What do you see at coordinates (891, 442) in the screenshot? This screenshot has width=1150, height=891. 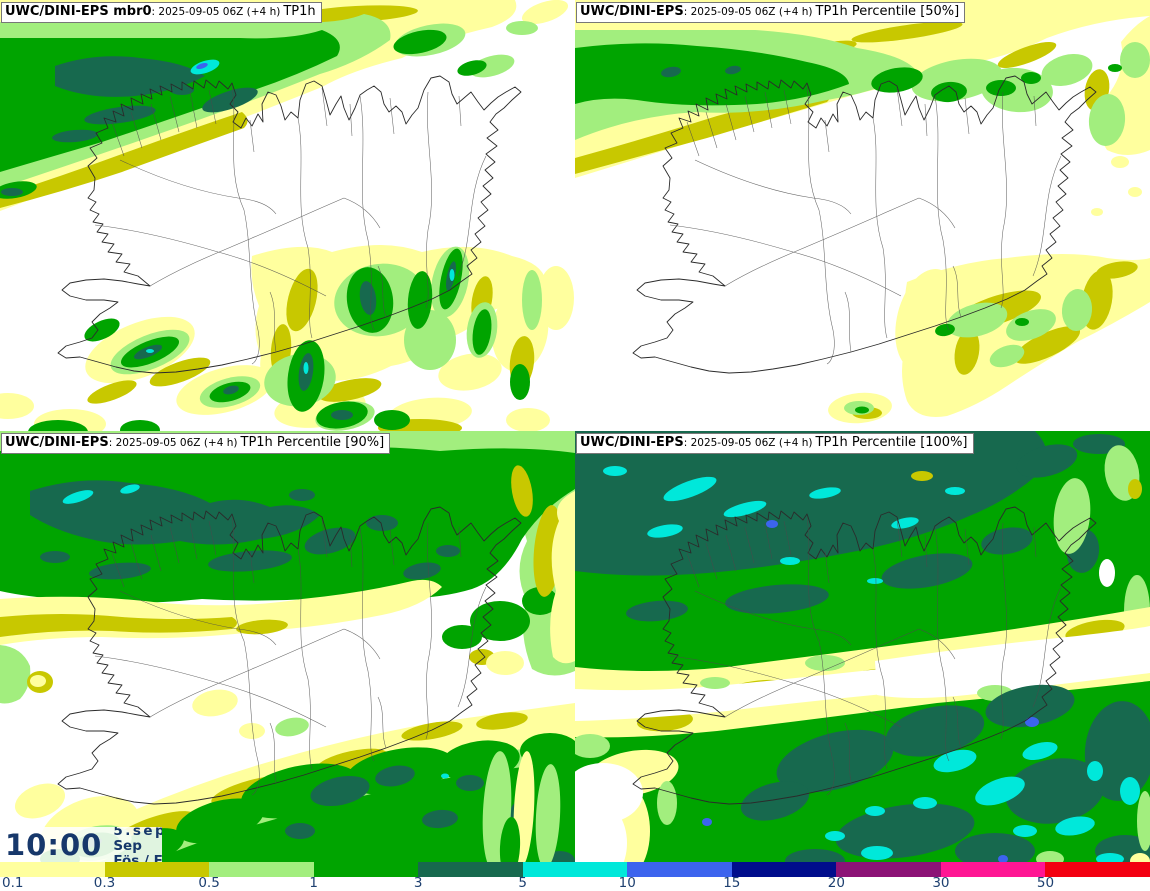 I see `field-name: TP1h Percentile [100%]` at bounding box center [891, 442].